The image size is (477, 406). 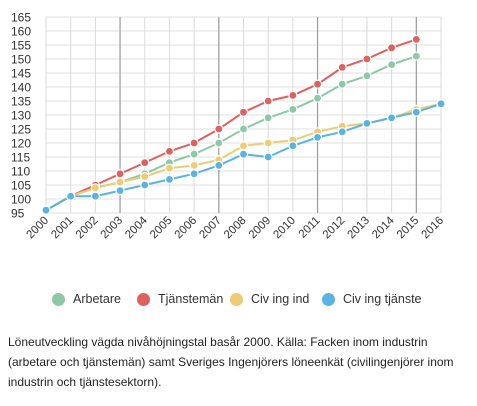 I want to click on x-tick-label: 2008, so click(x=235, y=228).